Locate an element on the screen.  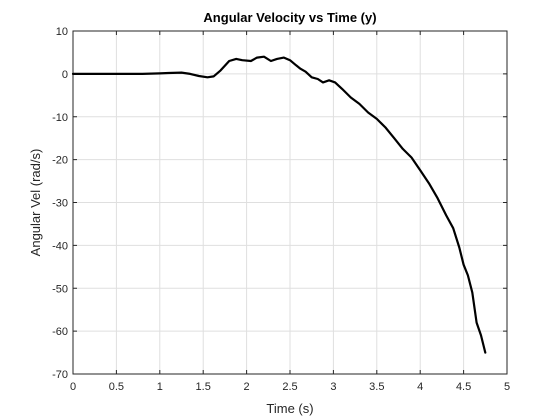
y-axis-label: Angular Vel (rad/s) is located at coordinates (35, 203).